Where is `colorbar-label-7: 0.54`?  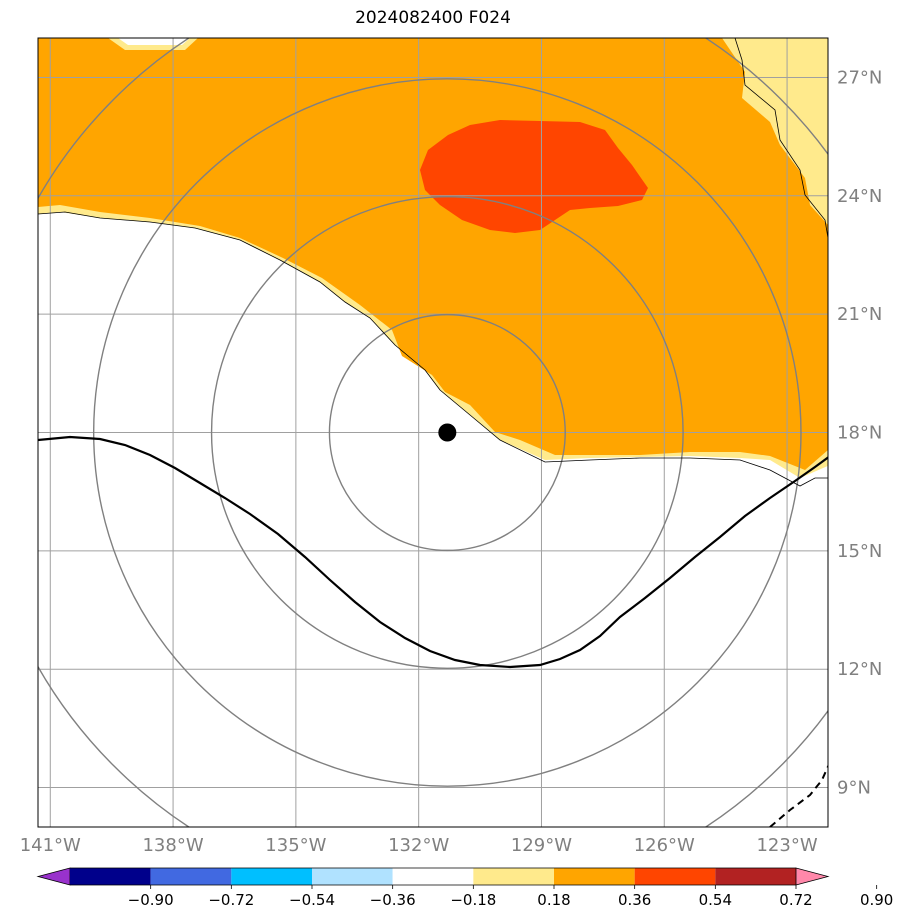 colorbar-label-7: 0.54 is located at coordinates (715, 900).